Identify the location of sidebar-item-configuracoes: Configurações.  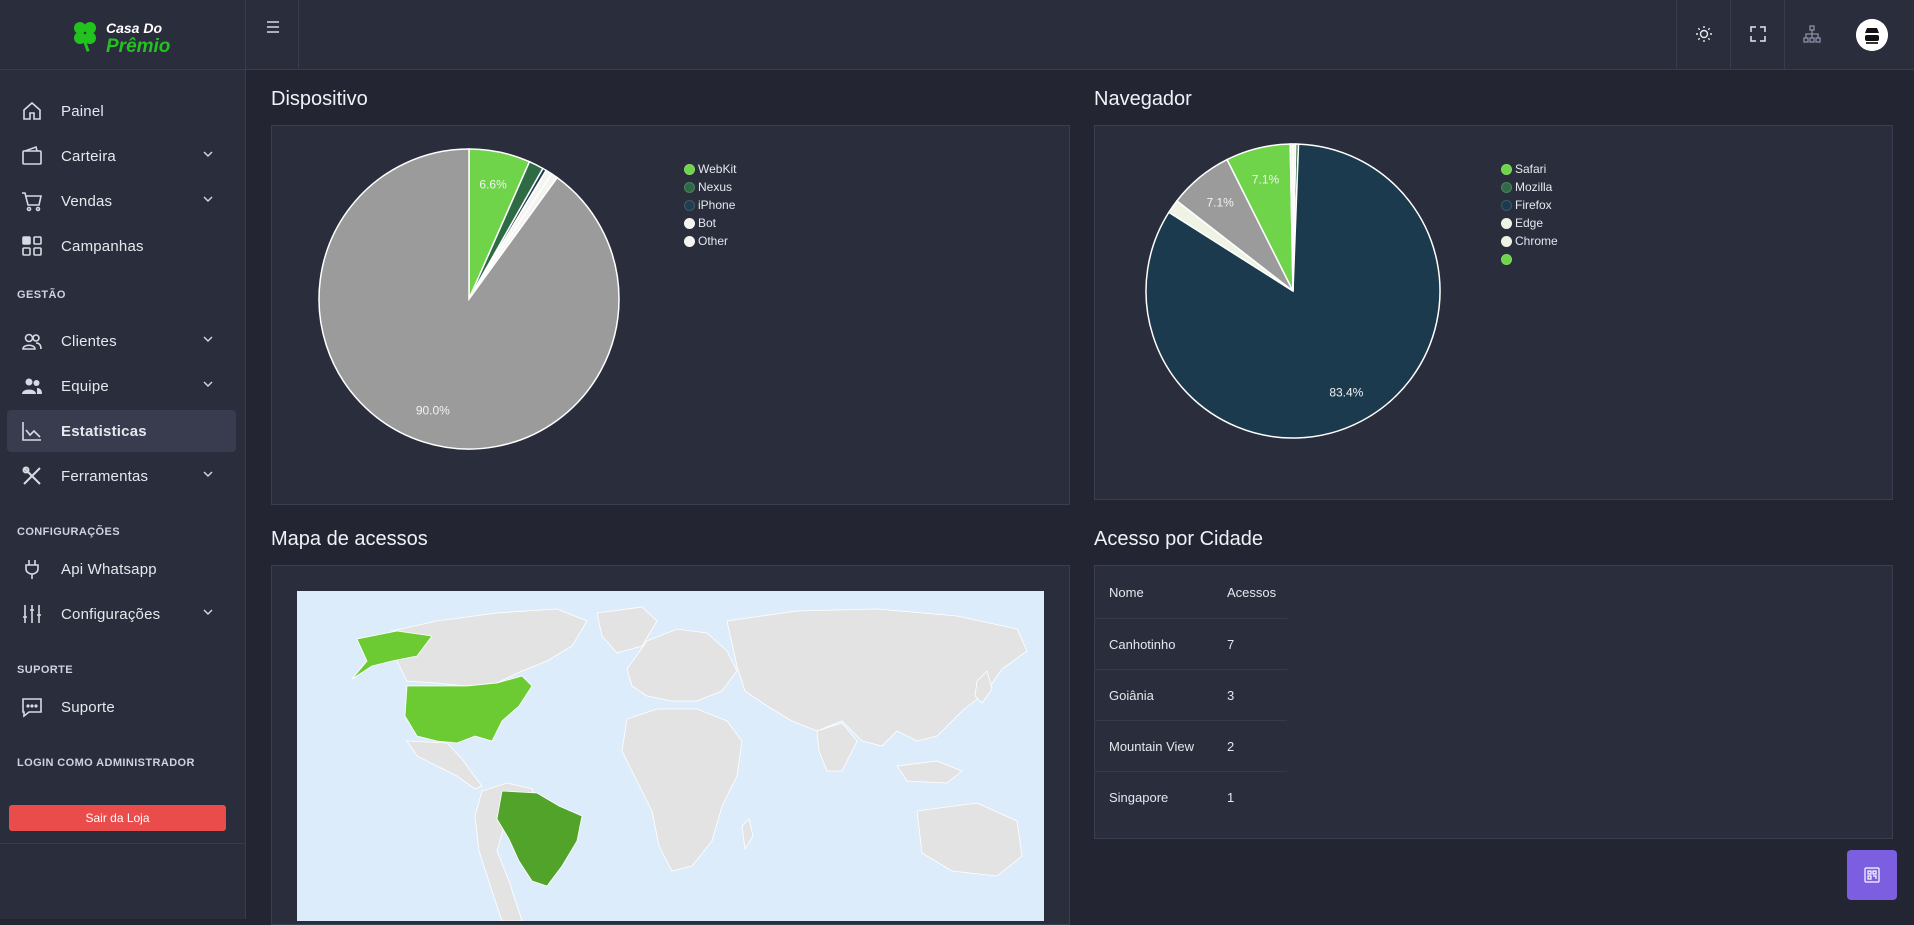
(121, 614).